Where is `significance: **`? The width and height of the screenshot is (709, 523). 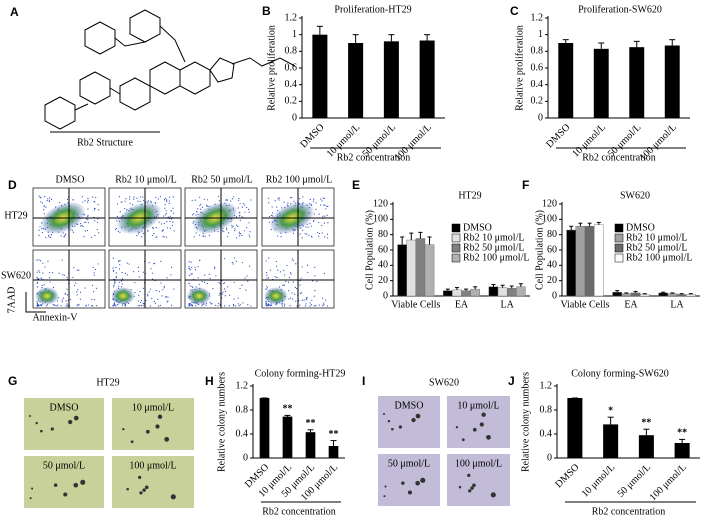 significance: ** is located at coordinates (682, 433).